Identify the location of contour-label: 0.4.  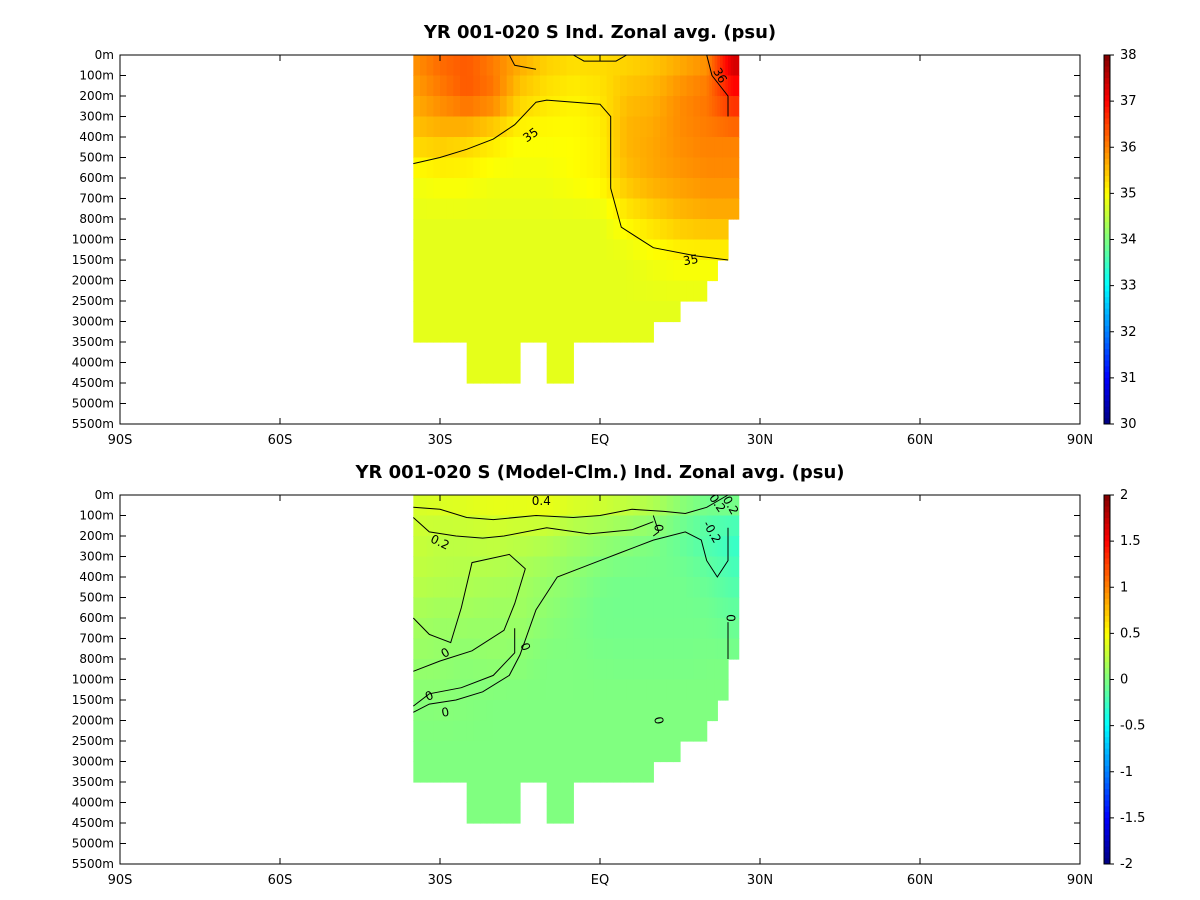
(541, 501).